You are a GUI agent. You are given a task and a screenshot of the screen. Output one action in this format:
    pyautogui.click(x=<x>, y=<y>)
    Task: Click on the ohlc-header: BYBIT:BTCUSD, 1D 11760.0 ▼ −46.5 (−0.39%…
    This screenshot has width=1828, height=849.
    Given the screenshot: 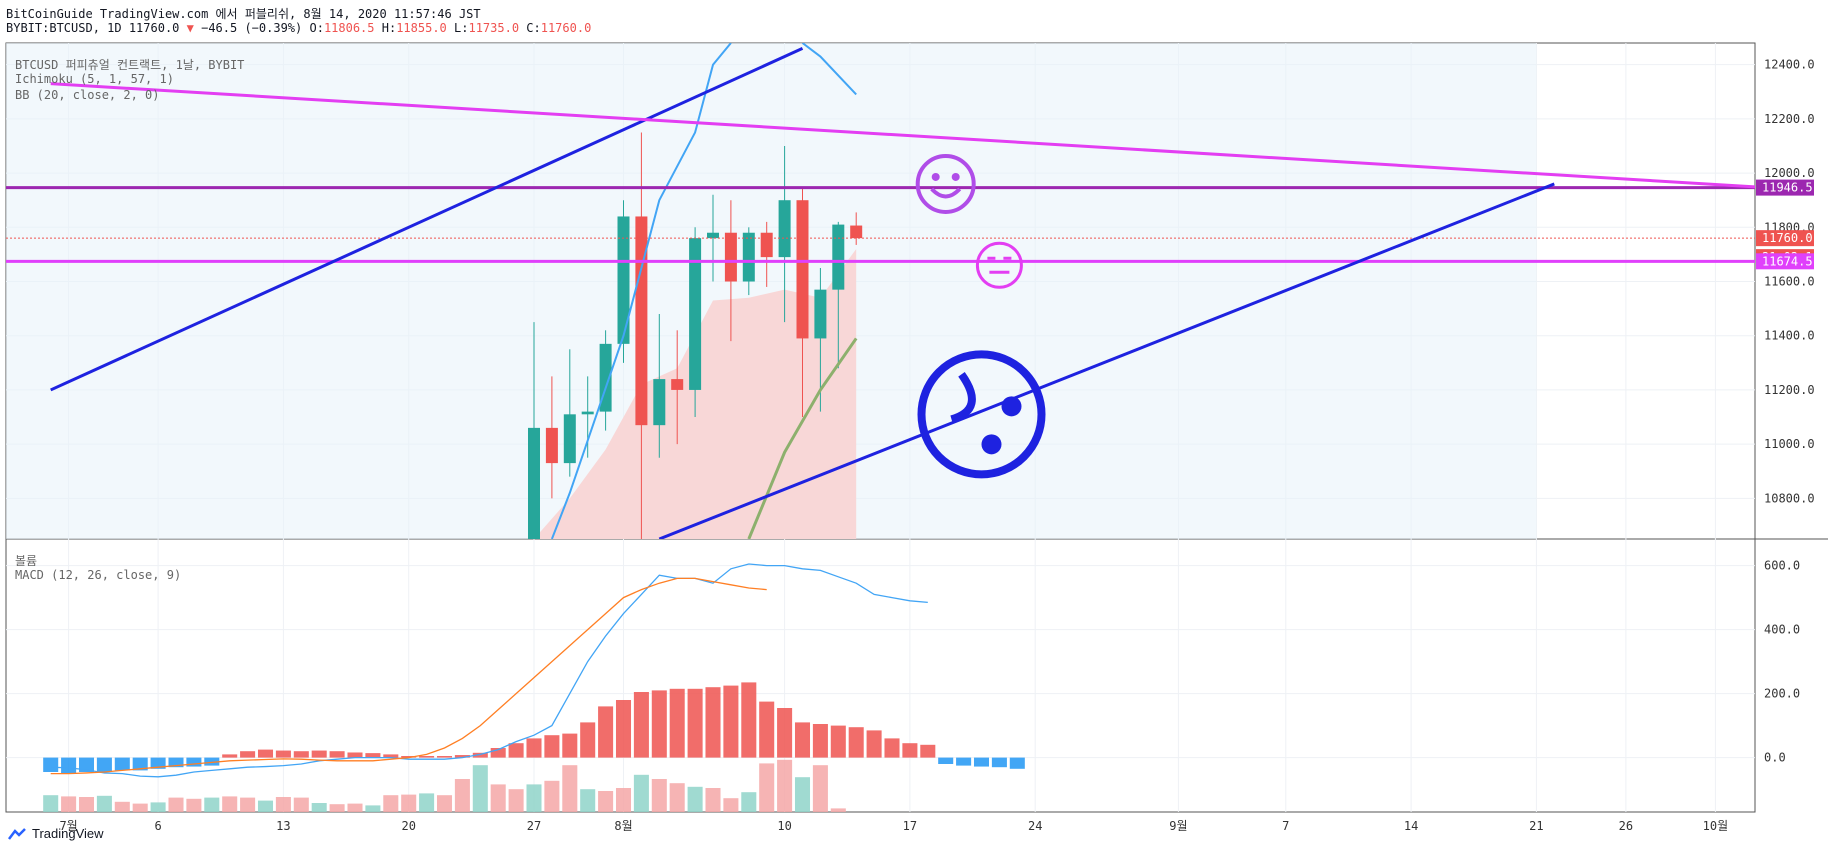 What is the action you would take?
    pyautogui.click(x=298, y=28)
    